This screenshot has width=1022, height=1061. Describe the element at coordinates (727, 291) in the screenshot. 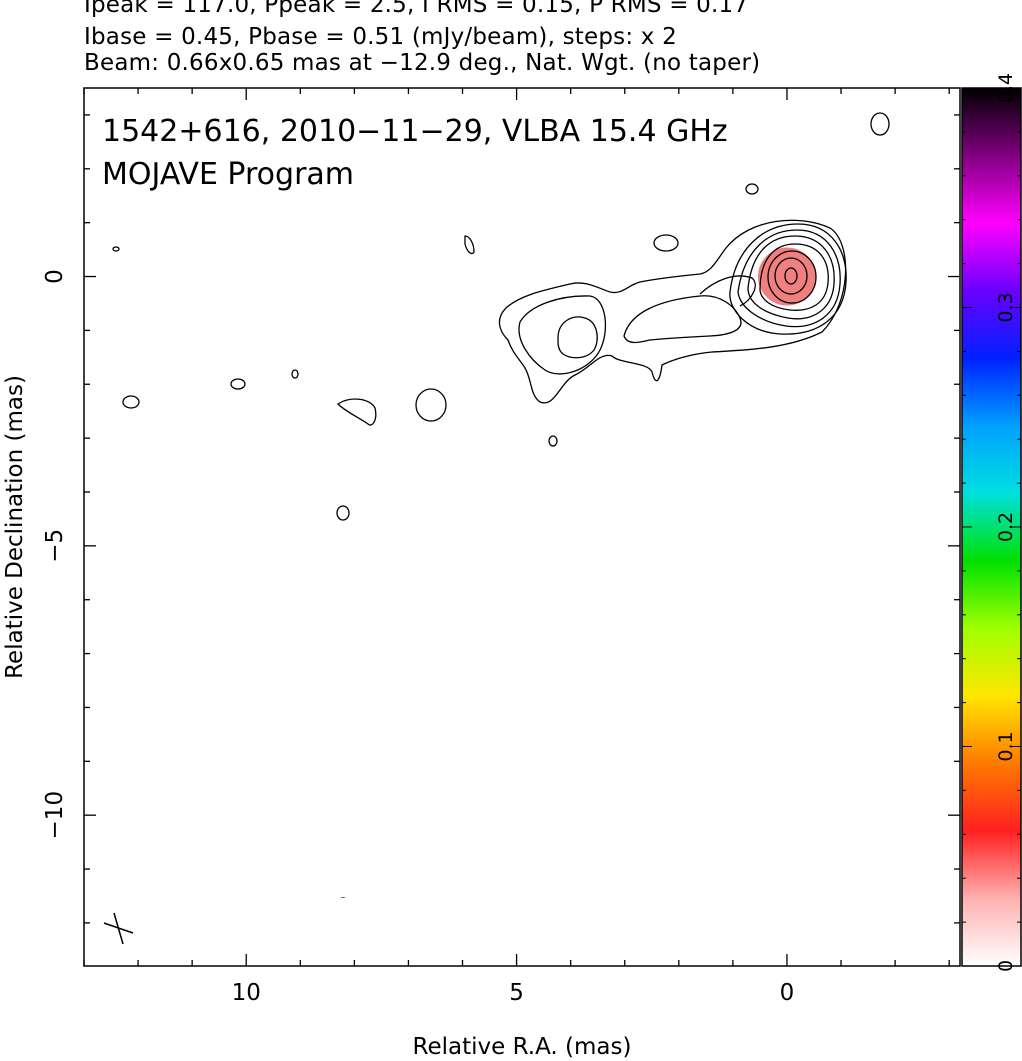

I see `jet-connector-contour` at that location.